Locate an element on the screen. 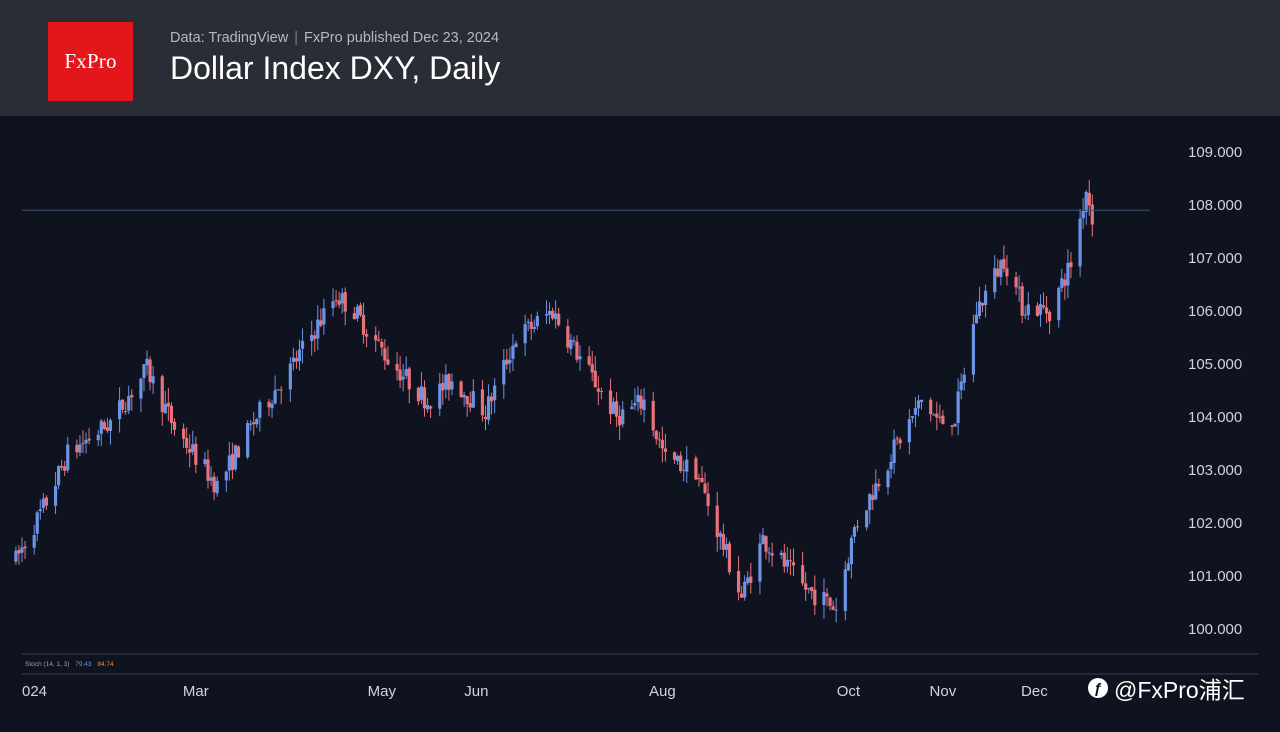  chart-title: Dollar Index DXY, Daily is located at coordinates (335, 68).